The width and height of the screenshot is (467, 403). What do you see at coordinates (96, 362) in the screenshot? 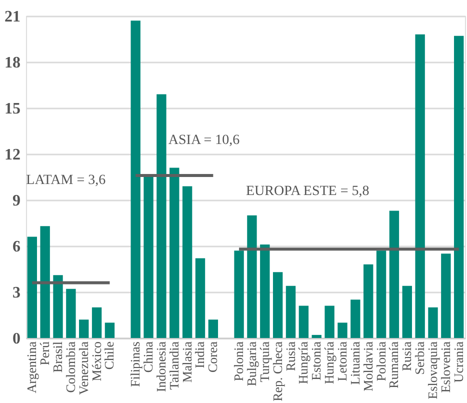
I see `x-tick-label: México` at bounding box center [96, 362].